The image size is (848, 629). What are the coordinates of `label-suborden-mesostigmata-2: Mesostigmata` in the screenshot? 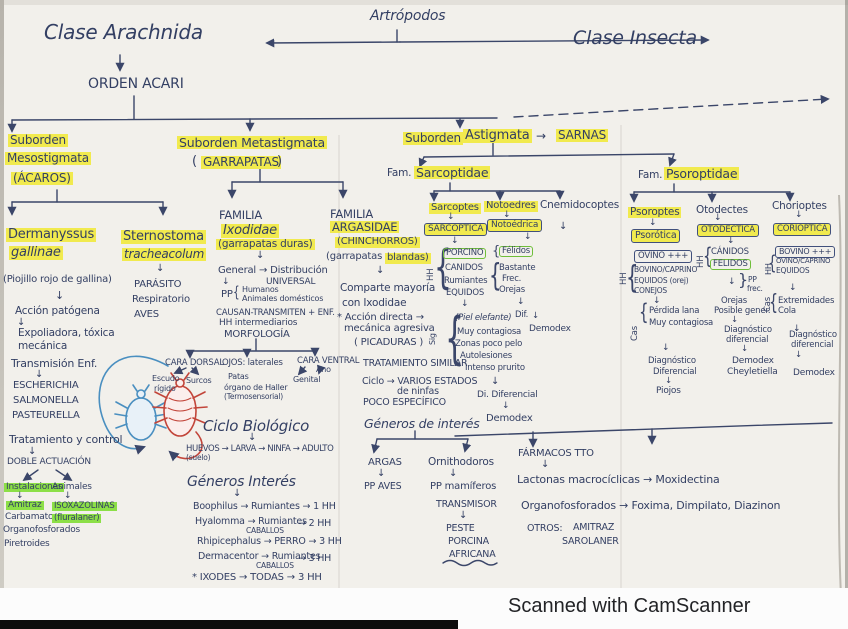 It's located at (48, 158).